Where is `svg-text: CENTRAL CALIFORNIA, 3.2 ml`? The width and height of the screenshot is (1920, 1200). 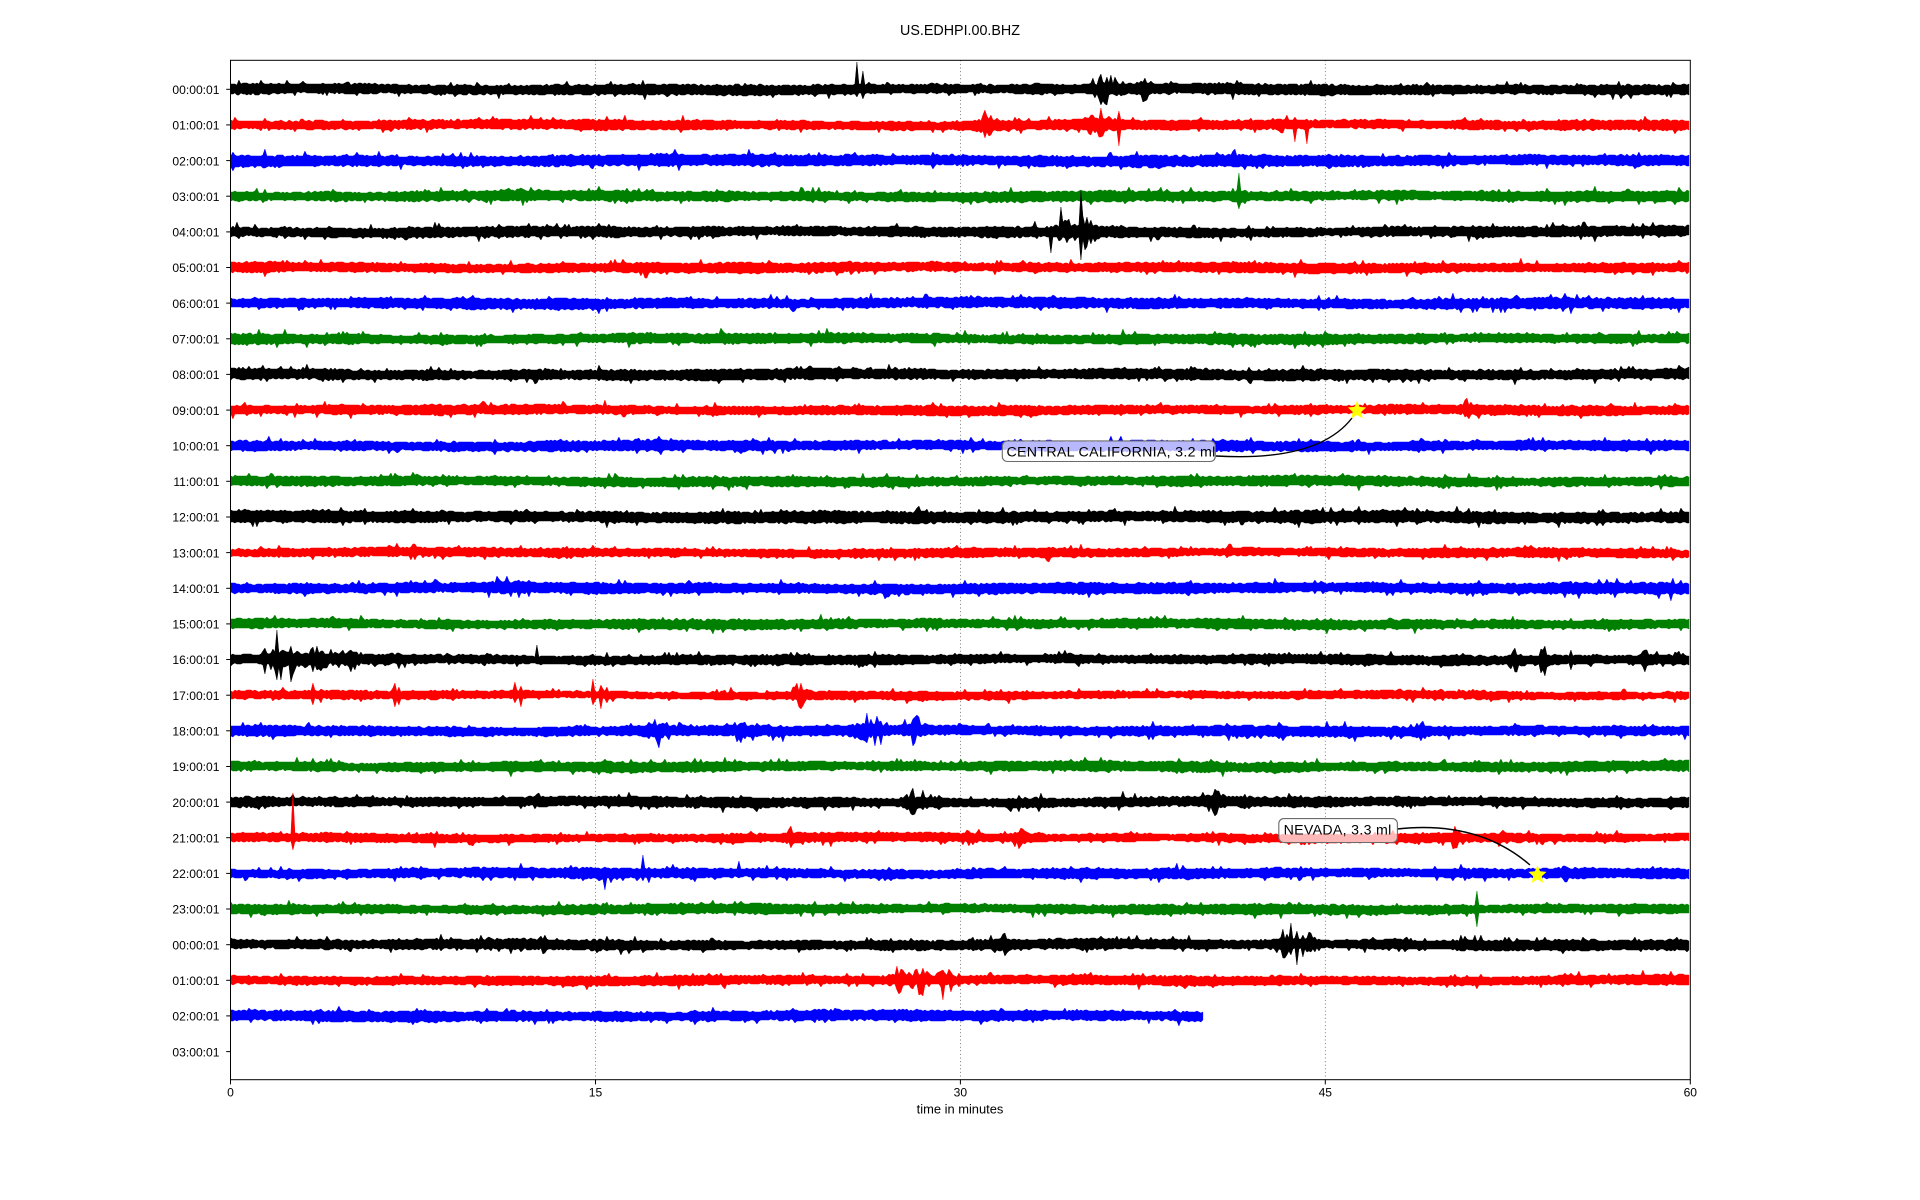
svg-text: CENTRAL CALIFORNIA, 3.2 ml is located at coordinates (1111, 453).